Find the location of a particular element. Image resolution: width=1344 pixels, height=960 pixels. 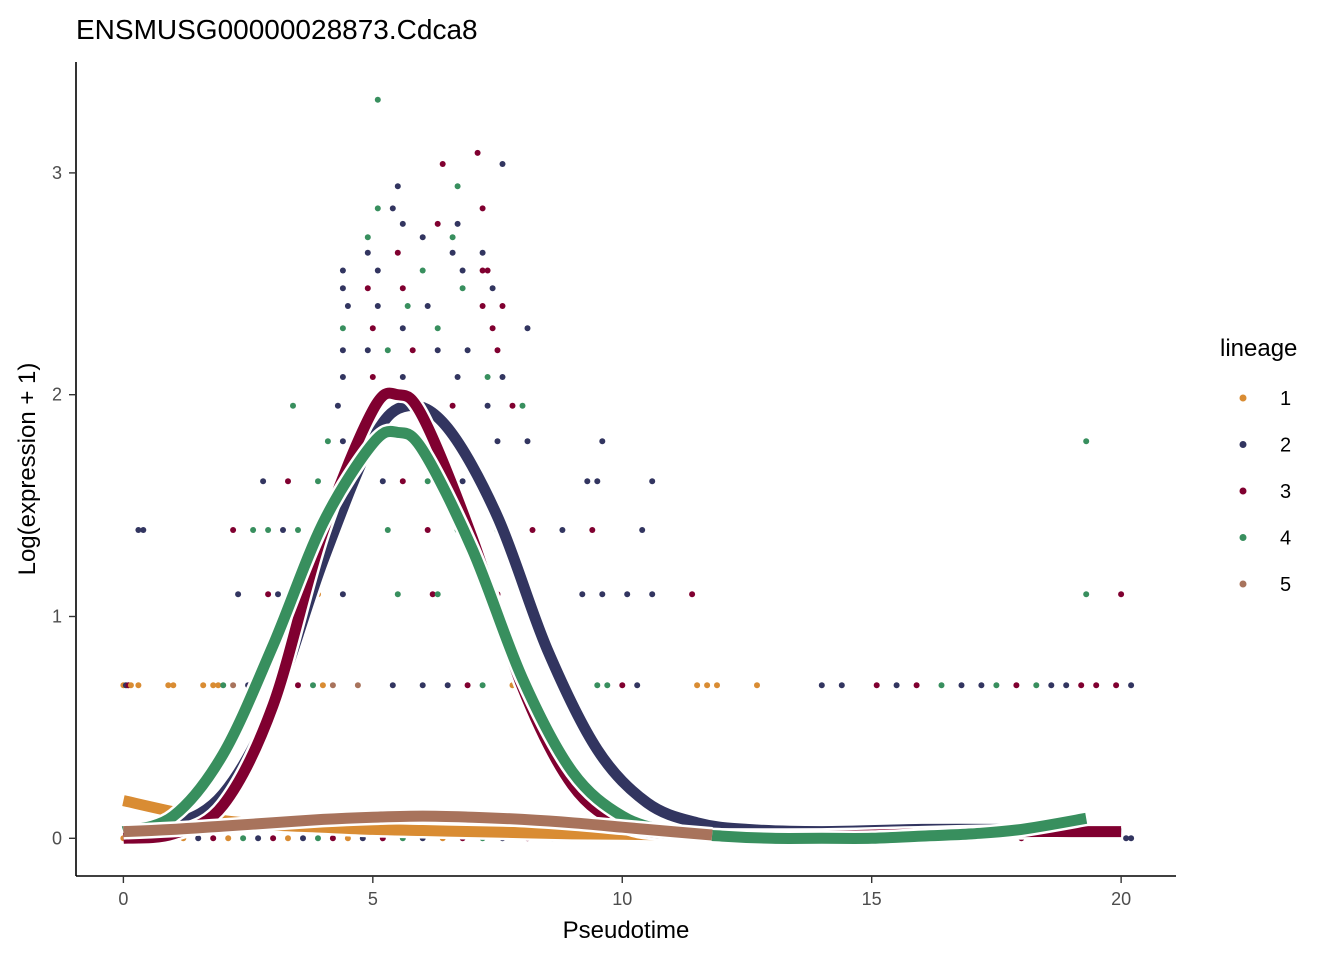

x-axis-title: Pseudotime is located at coordinates (626, 930).